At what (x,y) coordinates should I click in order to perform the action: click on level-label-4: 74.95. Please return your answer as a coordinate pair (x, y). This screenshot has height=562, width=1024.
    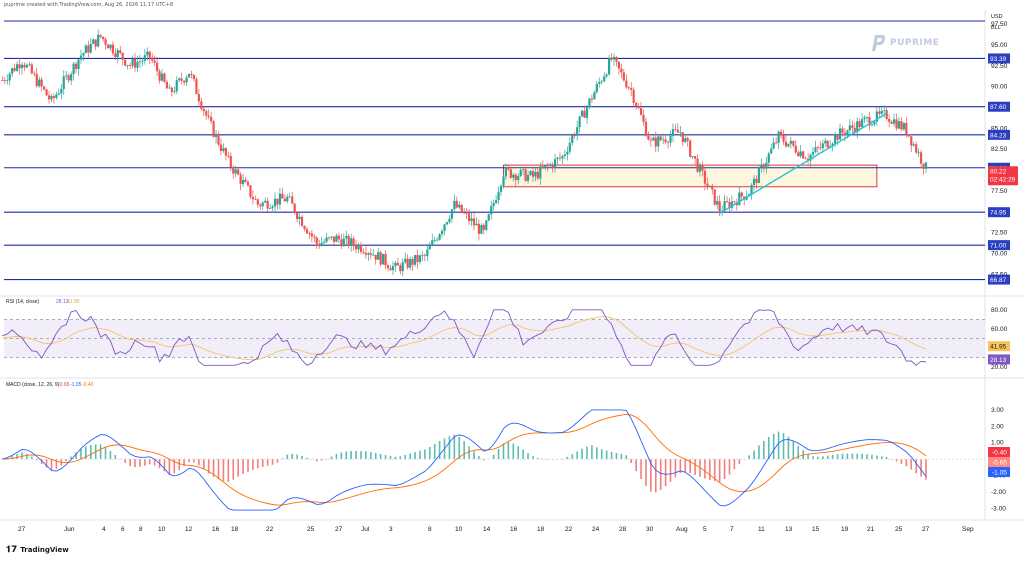
    Looking at the image, I should click on (998, 213).